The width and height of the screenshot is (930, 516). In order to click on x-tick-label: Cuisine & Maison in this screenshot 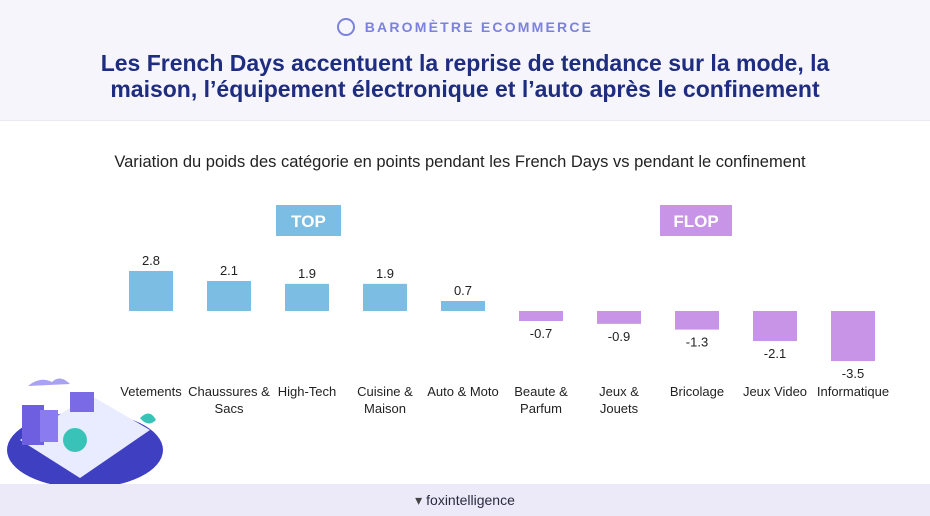, I will do `click(385, 400)`.